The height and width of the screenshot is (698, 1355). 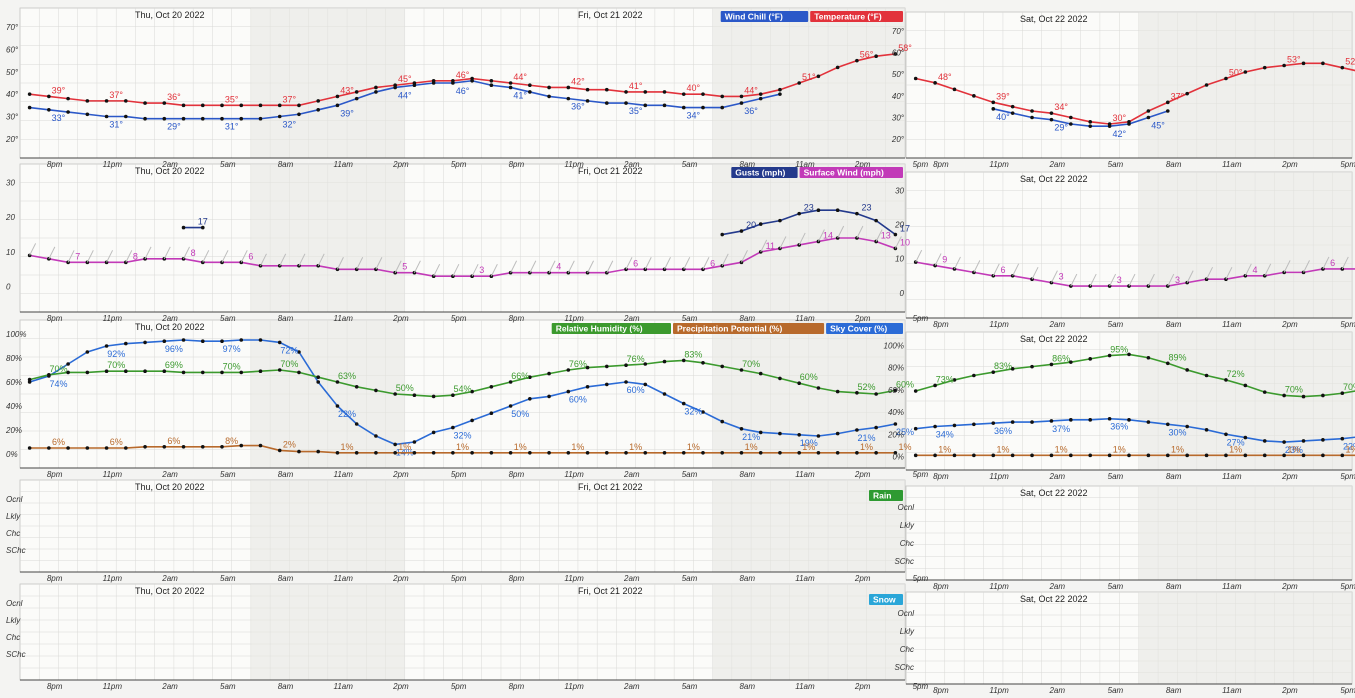 I want to click on x-tick-label: 11pm, so click(x=999, y=690).